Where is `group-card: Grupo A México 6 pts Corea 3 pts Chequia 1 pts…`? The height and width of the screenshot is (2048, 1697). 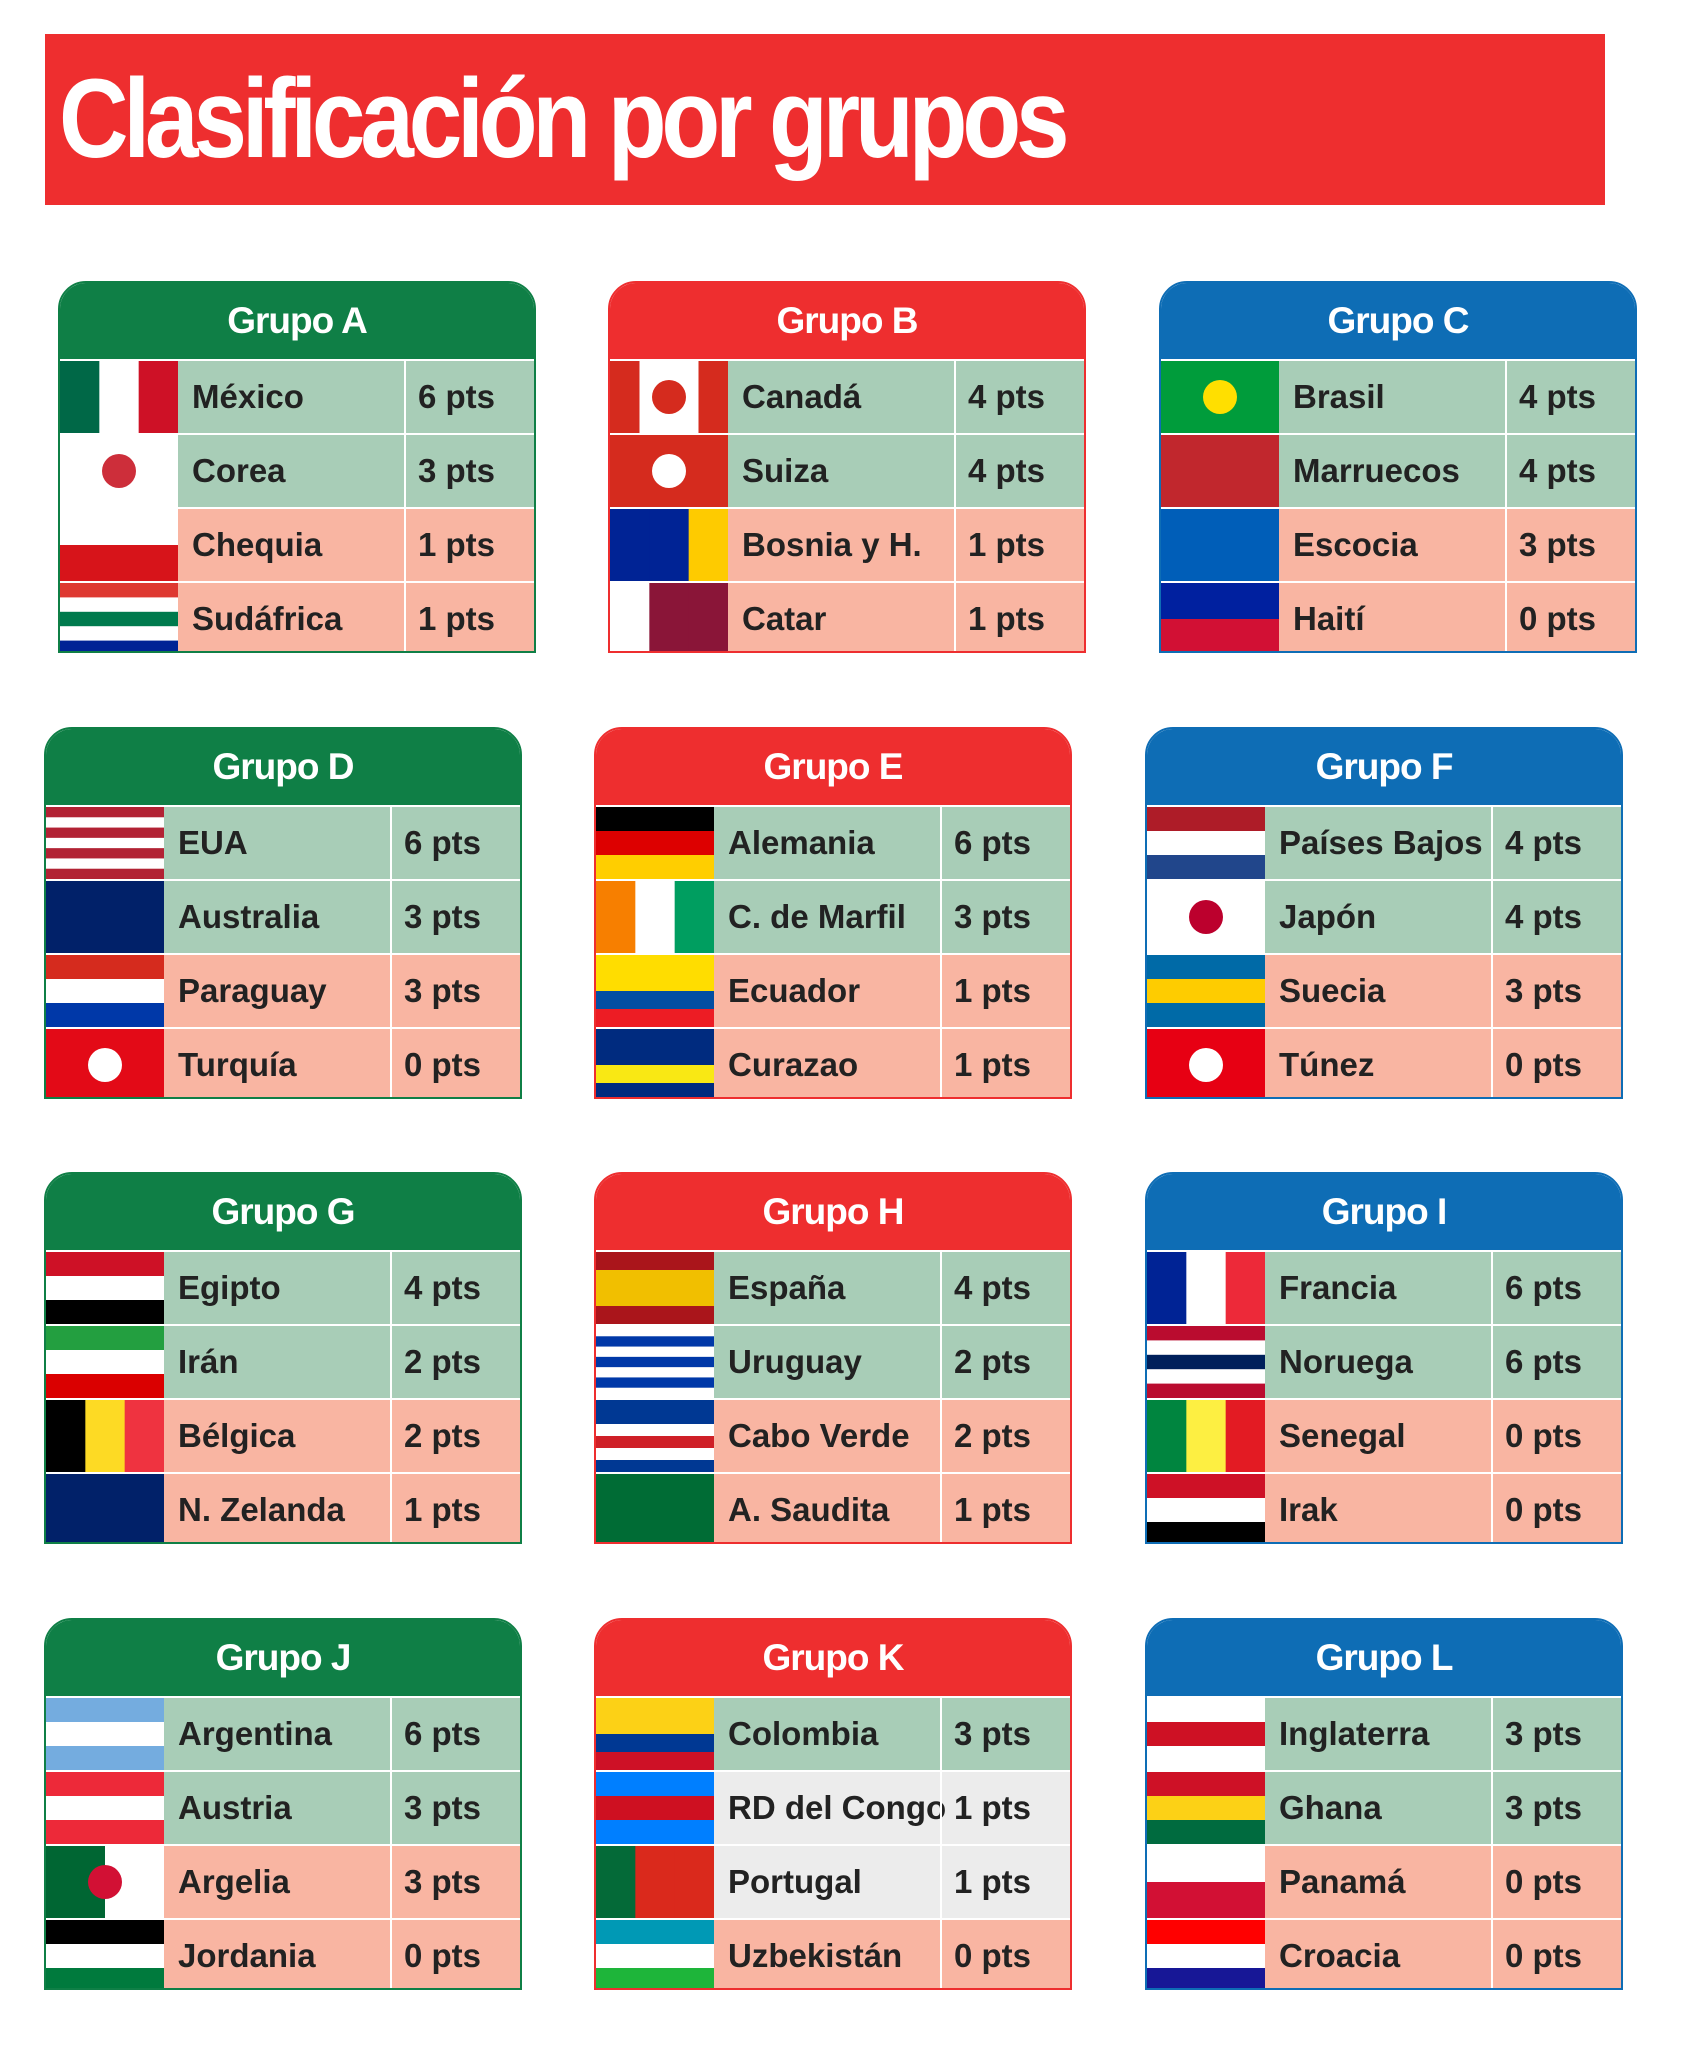
group-card: Grupo A México 6 pts Corea 3 pts Chequia 1 pts… is located at coordinates (297, 467).